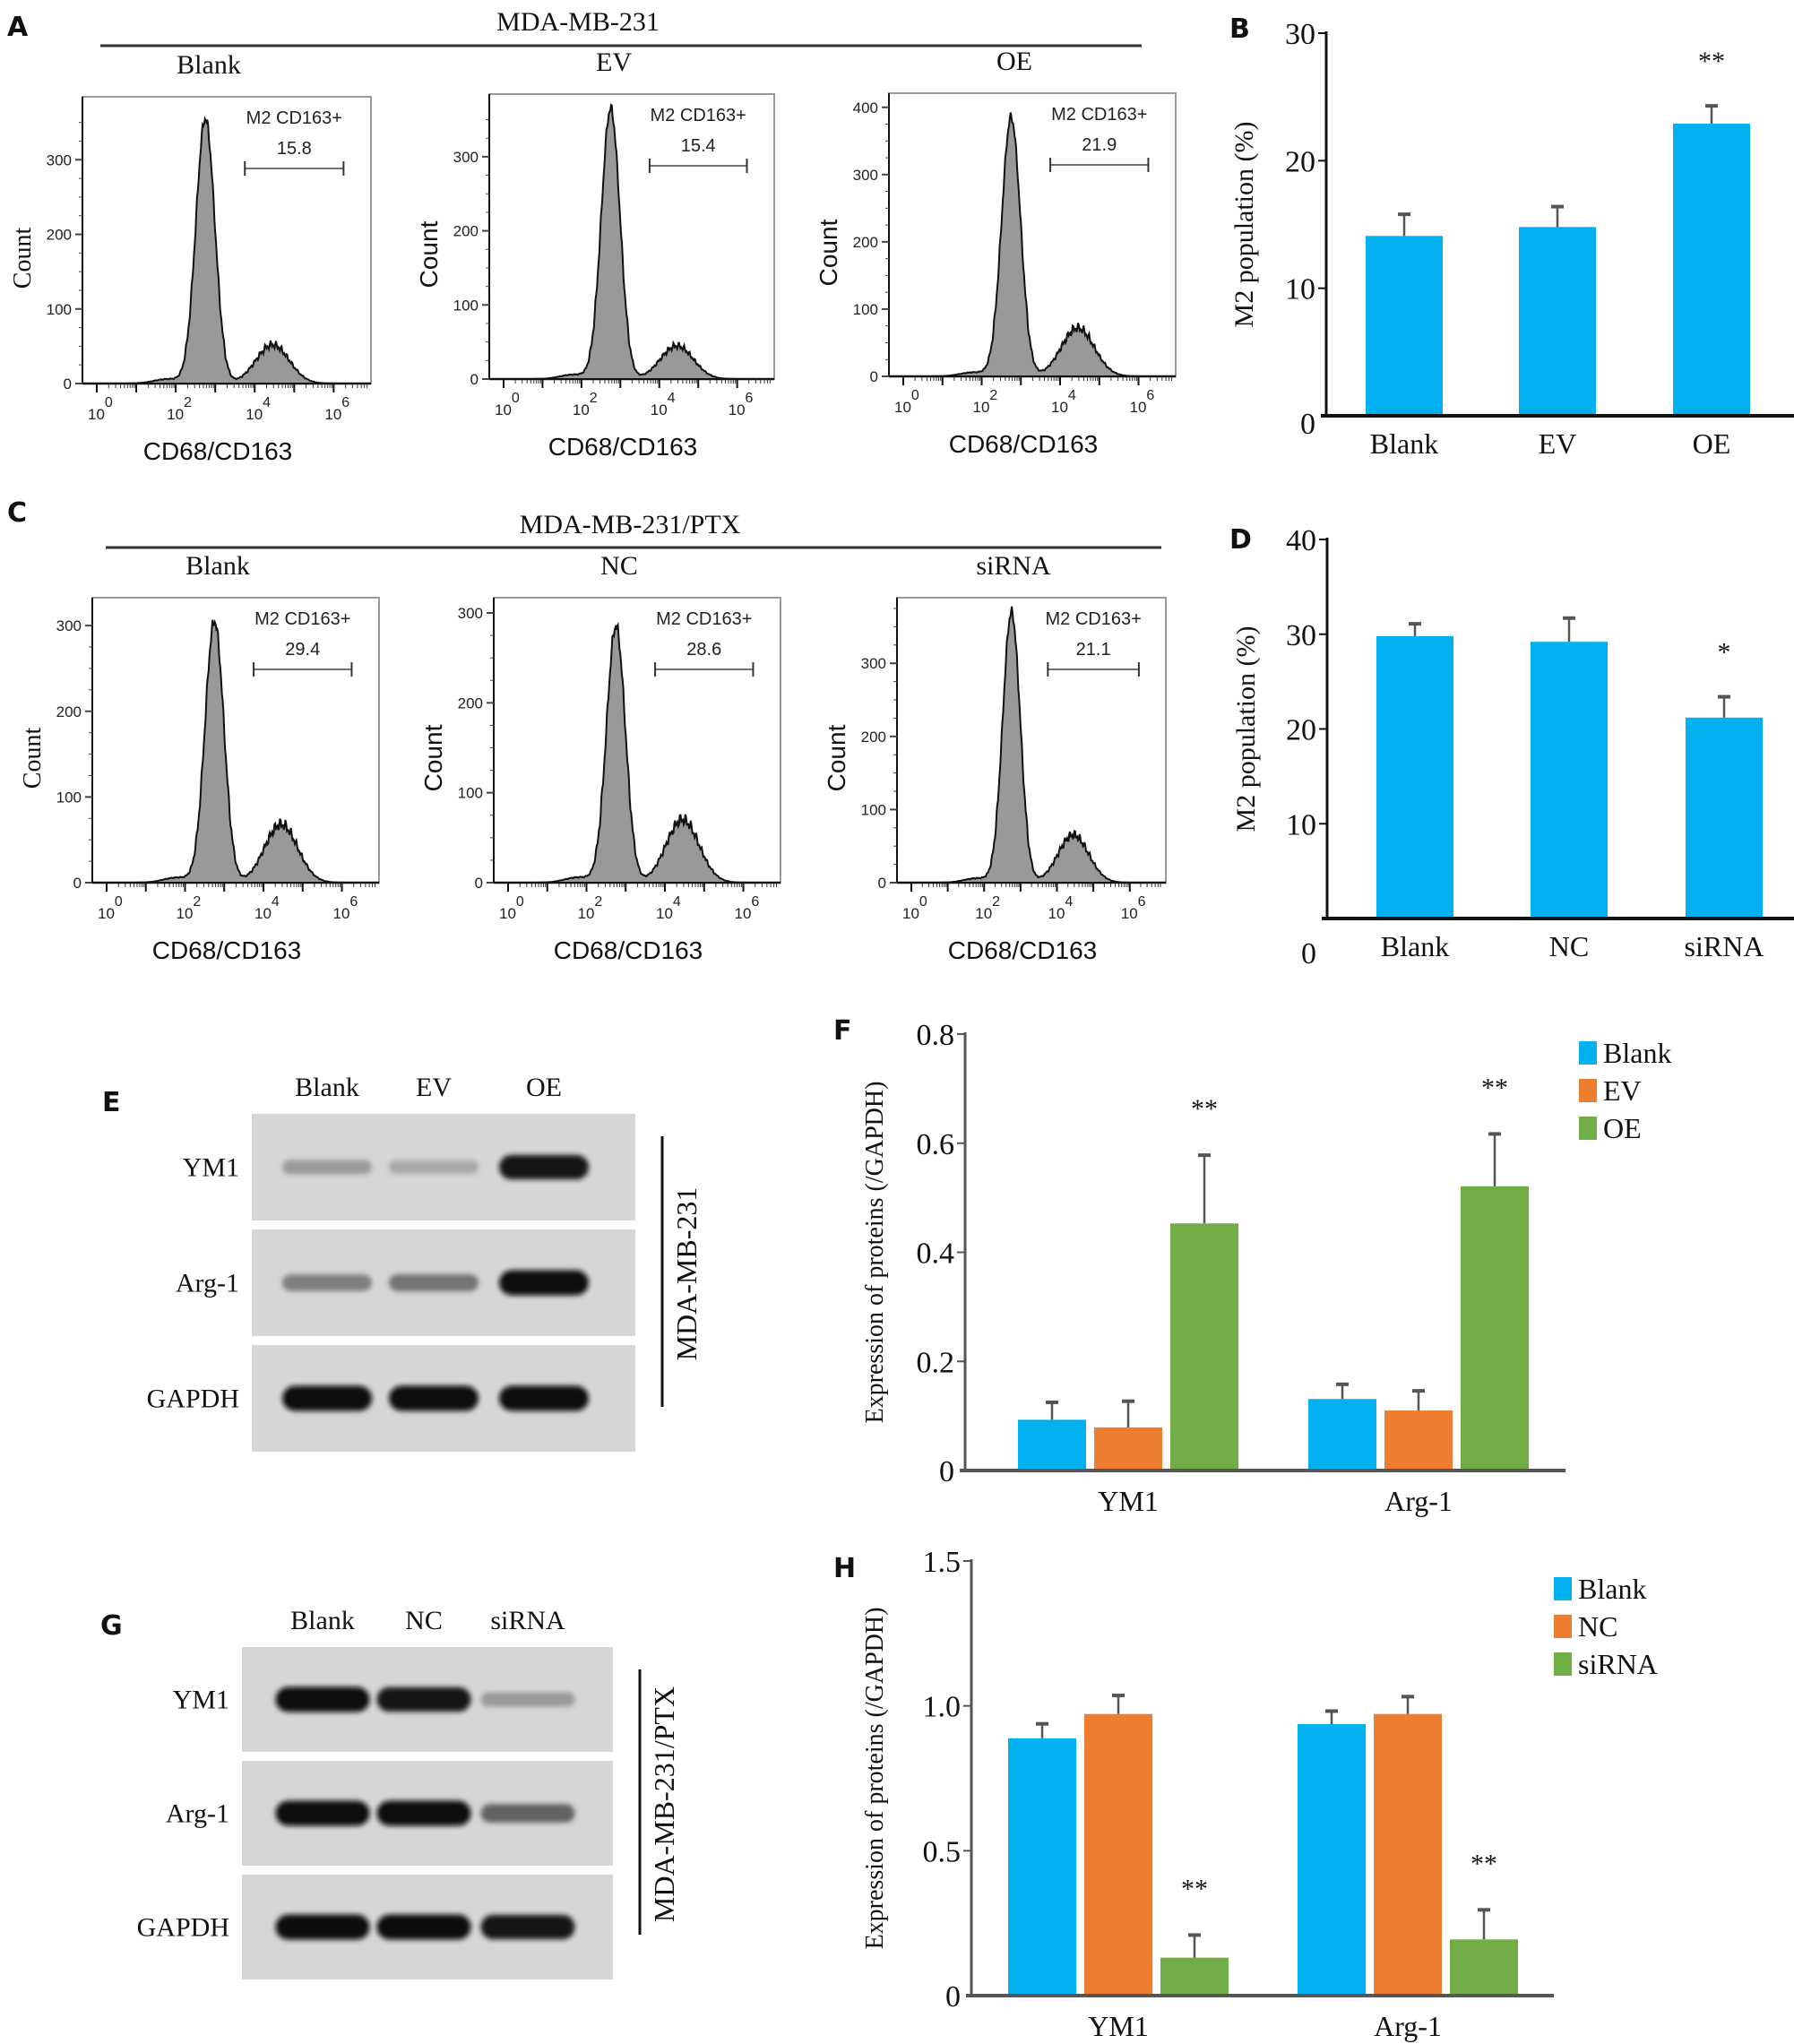 The height and width of the screenshot is (2044, 1794). Describe the element at coordinates (1725, 817) in the screenshot. I see `bar-sirna` at that location.